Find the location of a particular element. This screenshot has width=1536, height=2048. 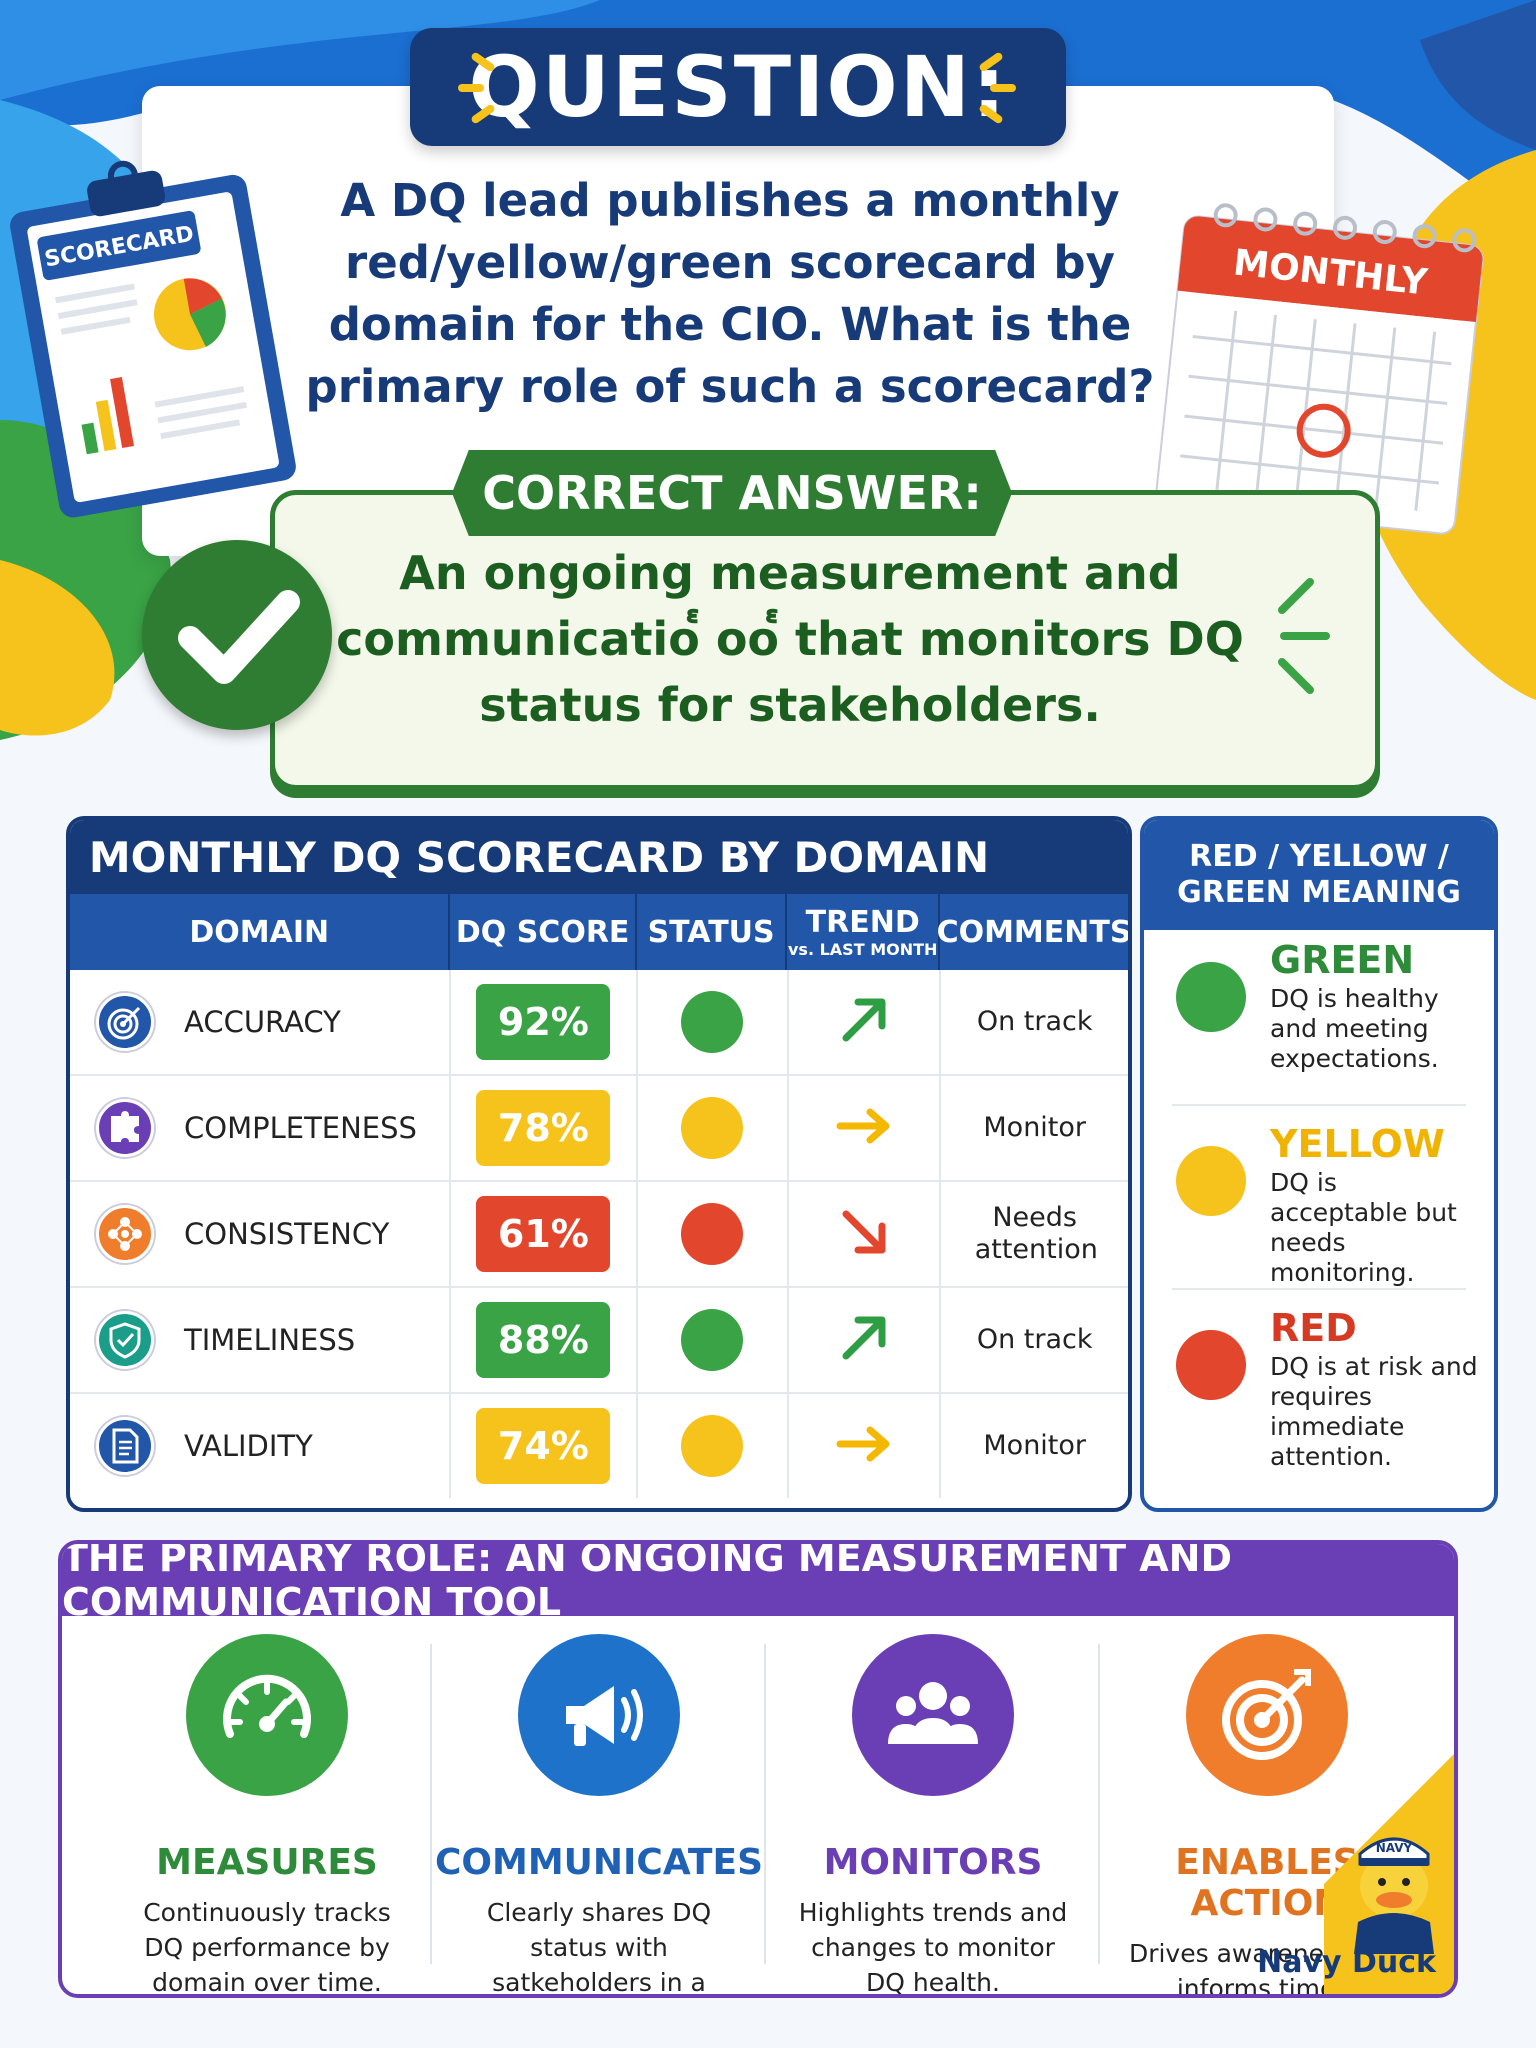

duck-mascot-icon: NAVY is located at coordinates (1389, 1874).